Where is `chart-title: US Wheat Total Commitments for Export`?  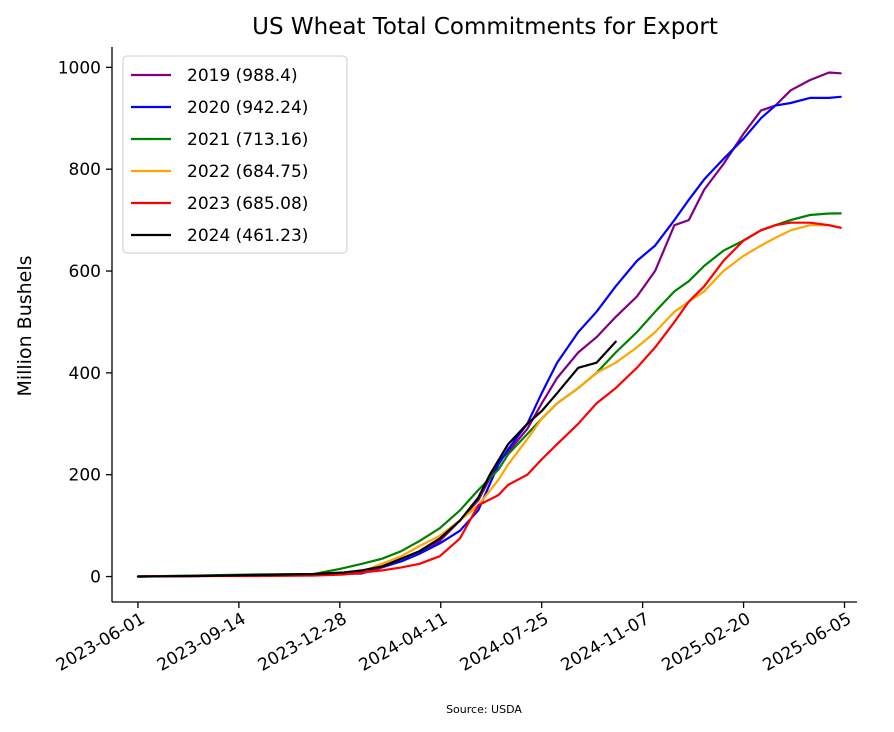
chart-title: US Wheat Total Commitments for Export is located at coordinates (485, 27).